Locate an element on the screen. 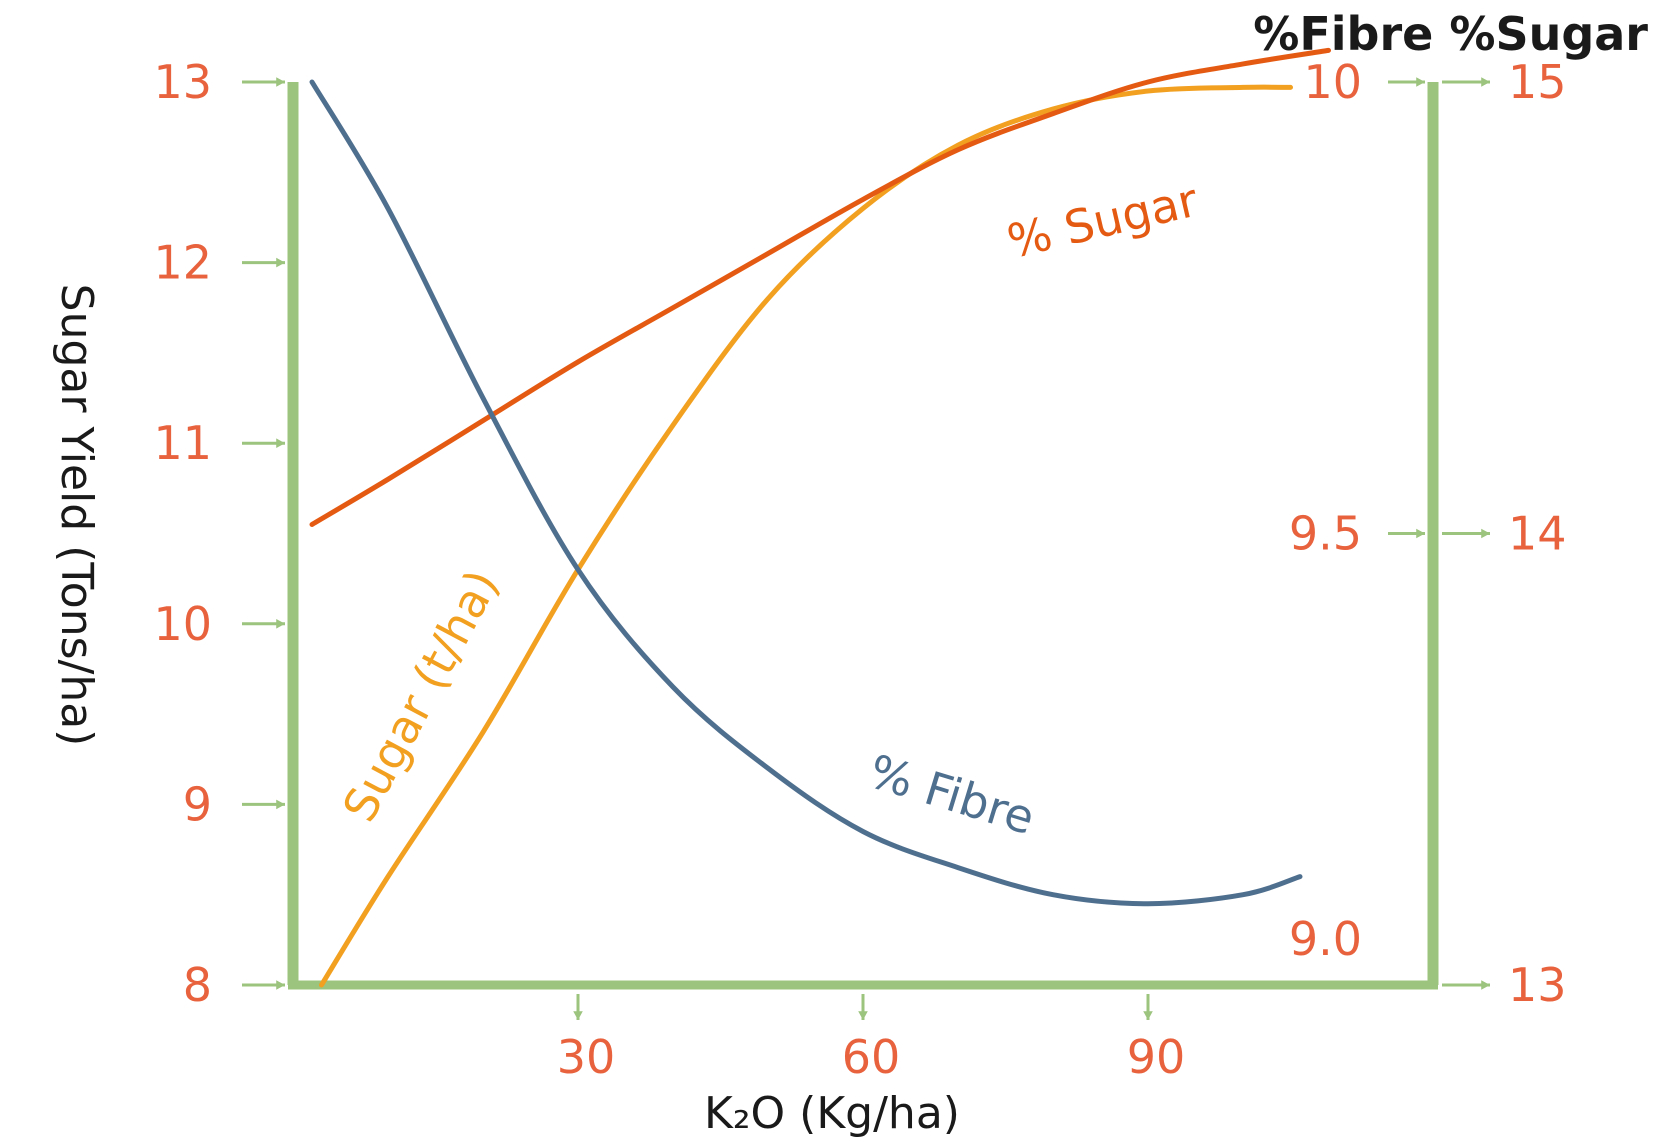 The height and width of the screenshot is (1139, 1656). y-fibre-tick-label: 9.5 is located at coordinates (1325, 534).